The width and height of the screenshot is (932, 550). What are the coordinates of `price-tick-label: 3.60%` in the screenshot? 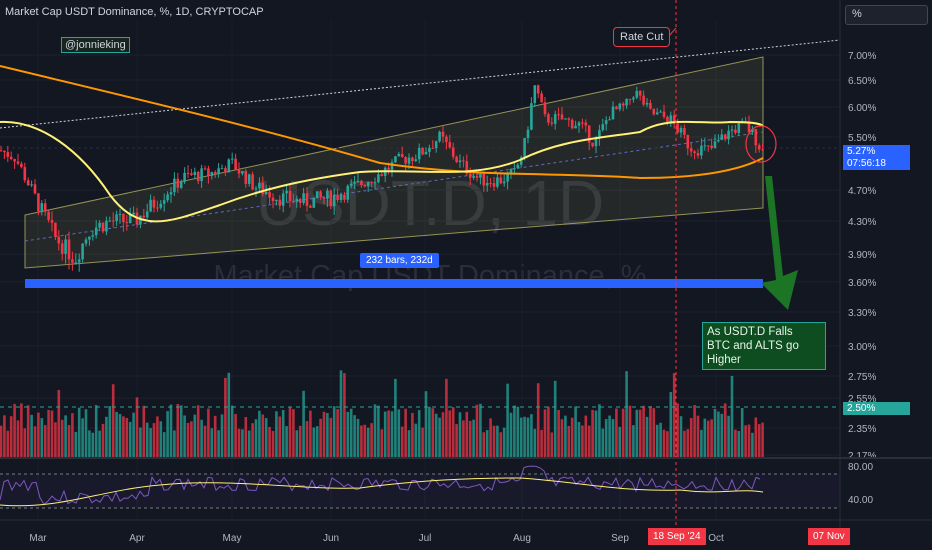 It's located at (862, 283).